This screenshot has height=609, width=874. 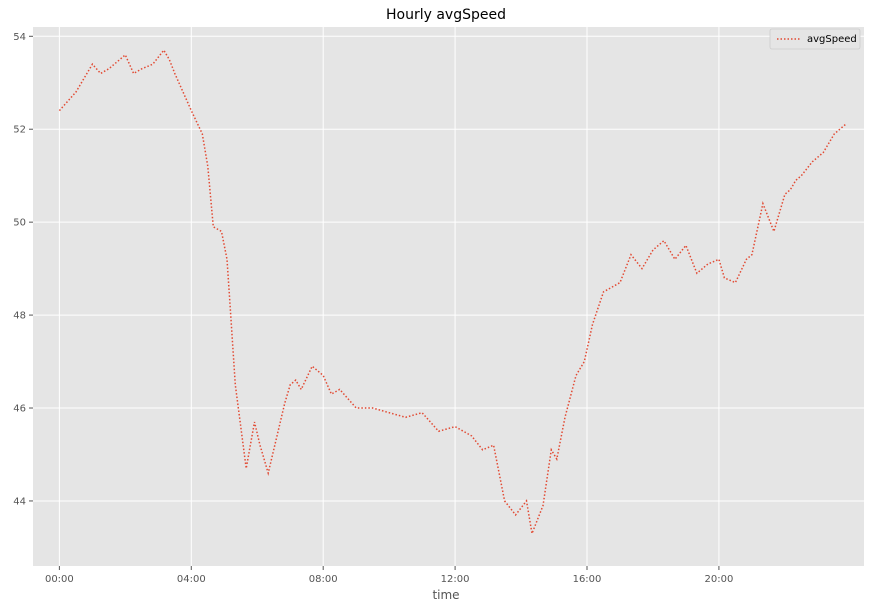 I want to click on y-tick-label: 50, so click(x=19, y=223).